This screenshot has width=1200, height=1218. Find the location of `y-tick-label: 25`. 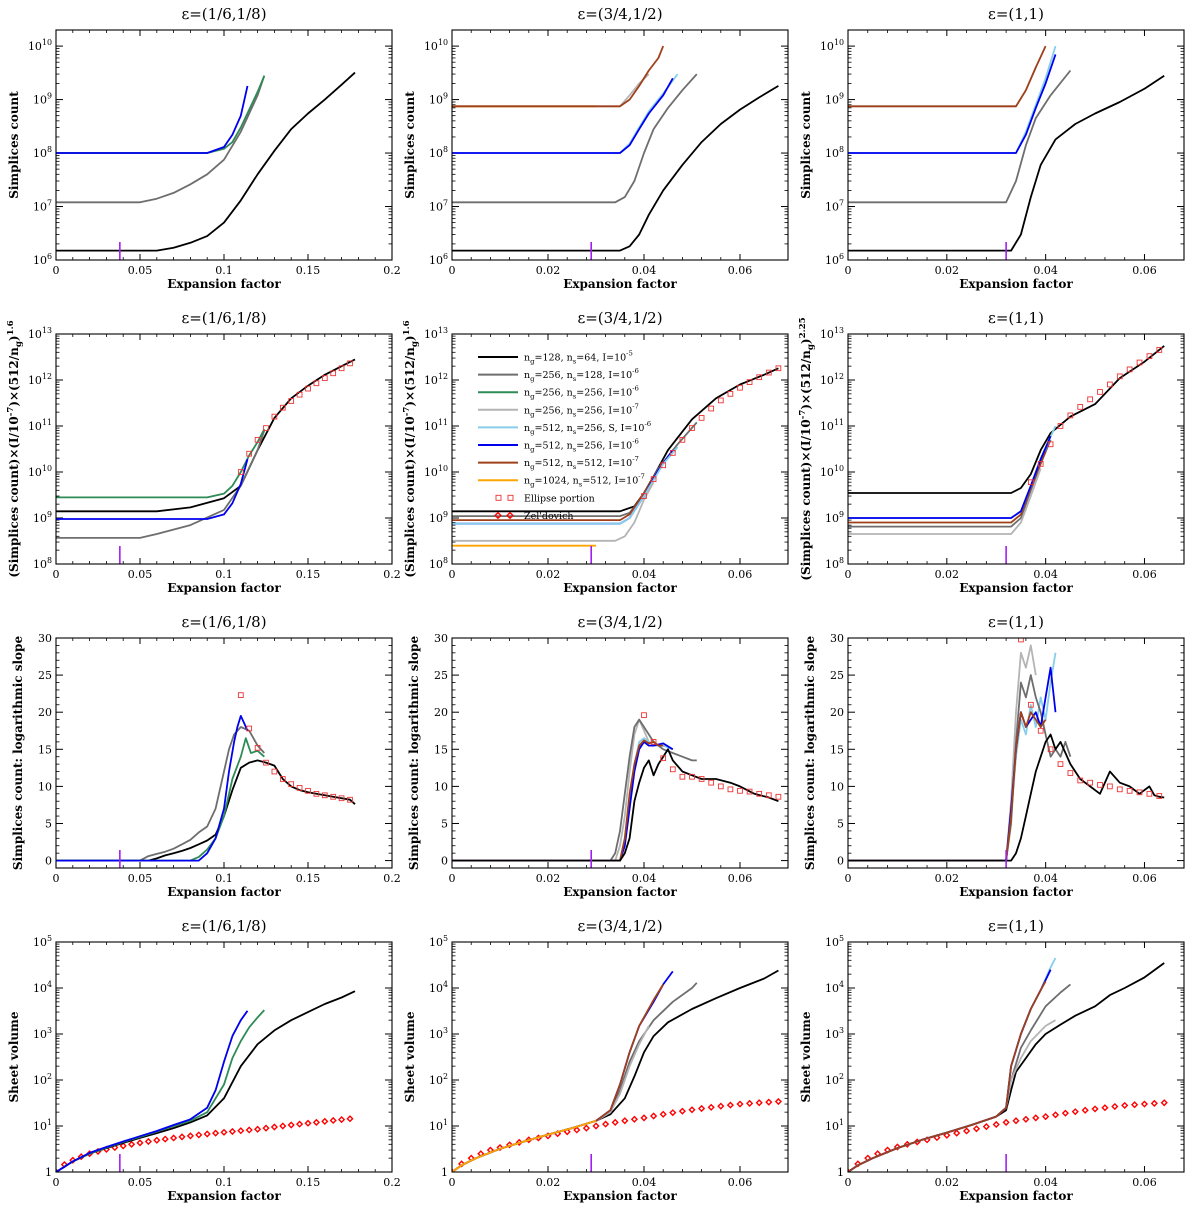

y-tick-label: 25 is located at coordinates (837, 675).